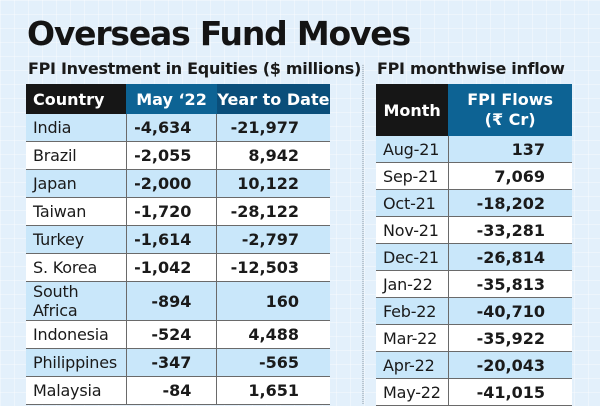 This screenshot has height=406, width=600. Describe the element at coordinates (171, 362) in the screenshot. I see `may22-cell: -347` at that location.